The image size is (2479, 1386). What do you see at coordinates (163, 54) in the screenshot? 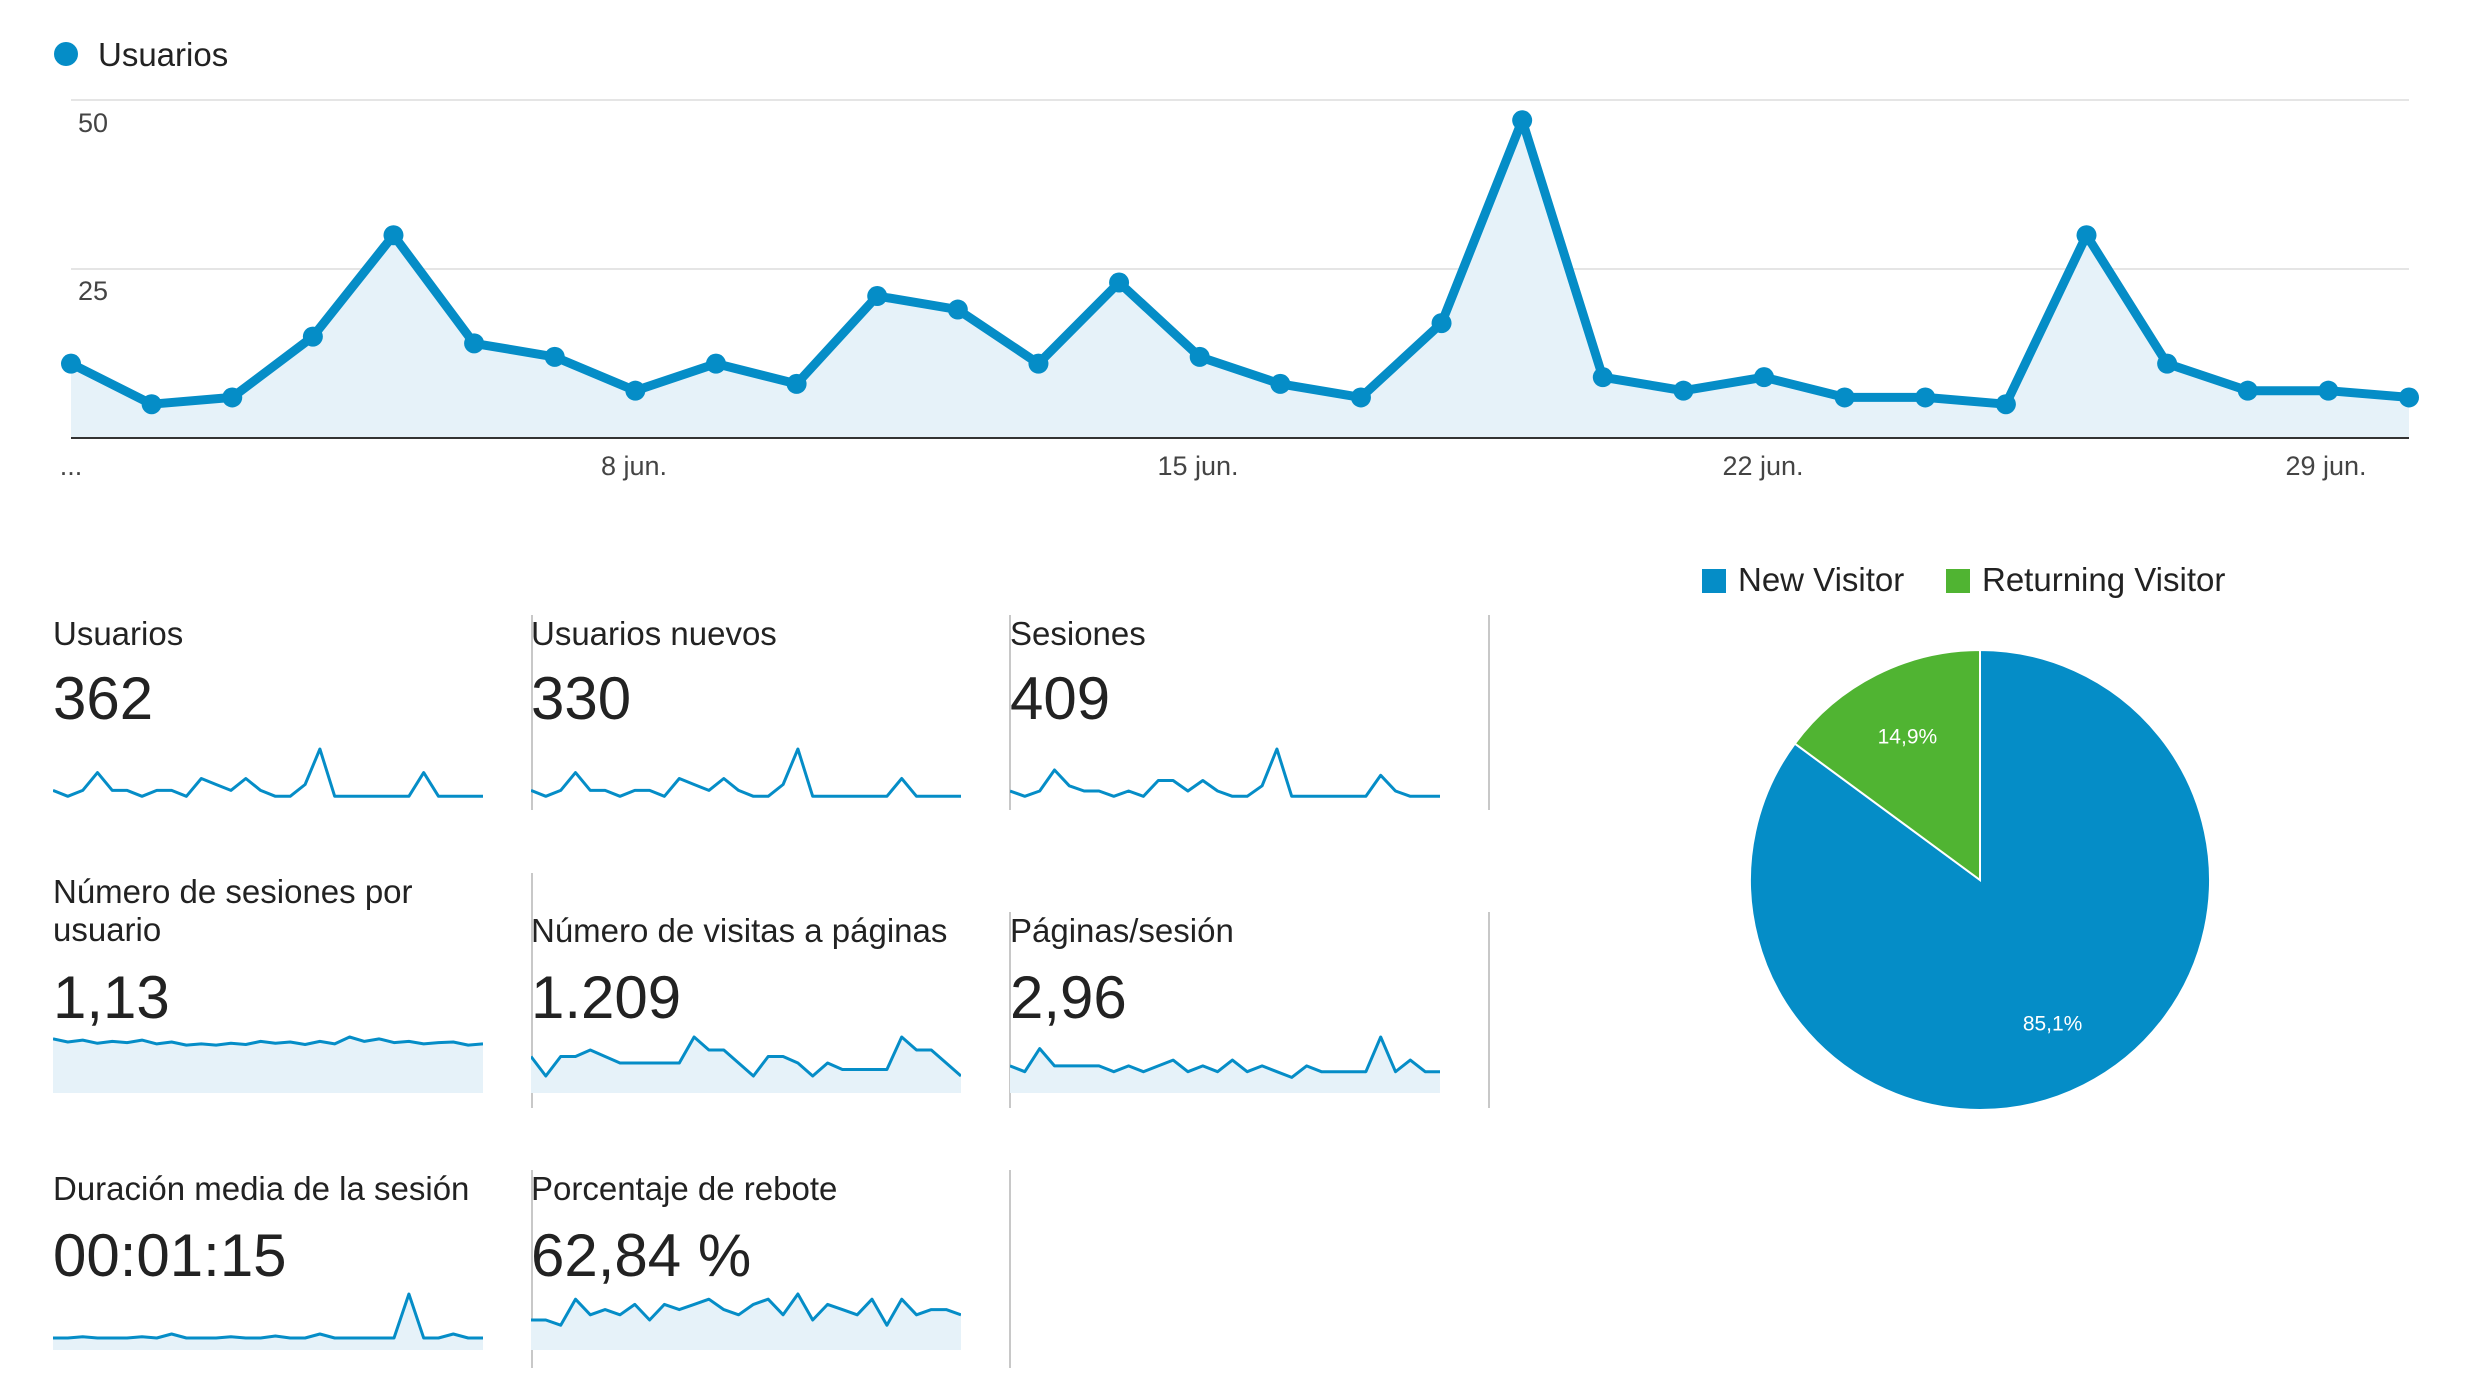
I see `legend-label-usuarios: Usuarios` at bounding box center [163, 54].